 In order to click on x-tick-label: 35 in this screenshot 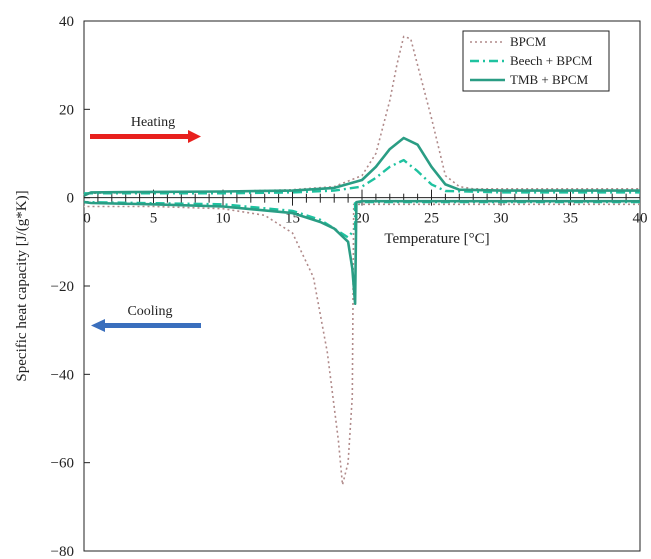, I will do `click(570, 219)`.